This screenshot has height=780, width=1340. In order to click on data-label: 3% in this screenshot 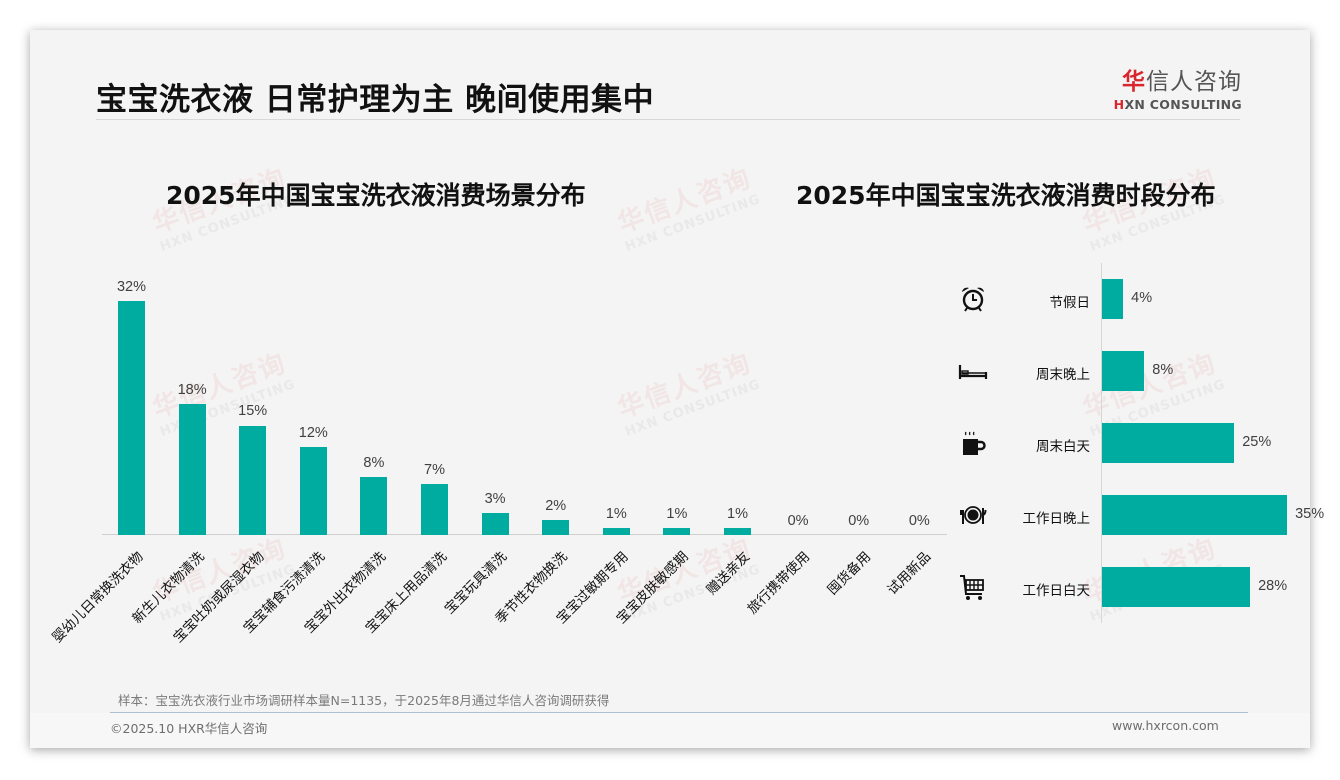, I will do `click(495, 499)`.